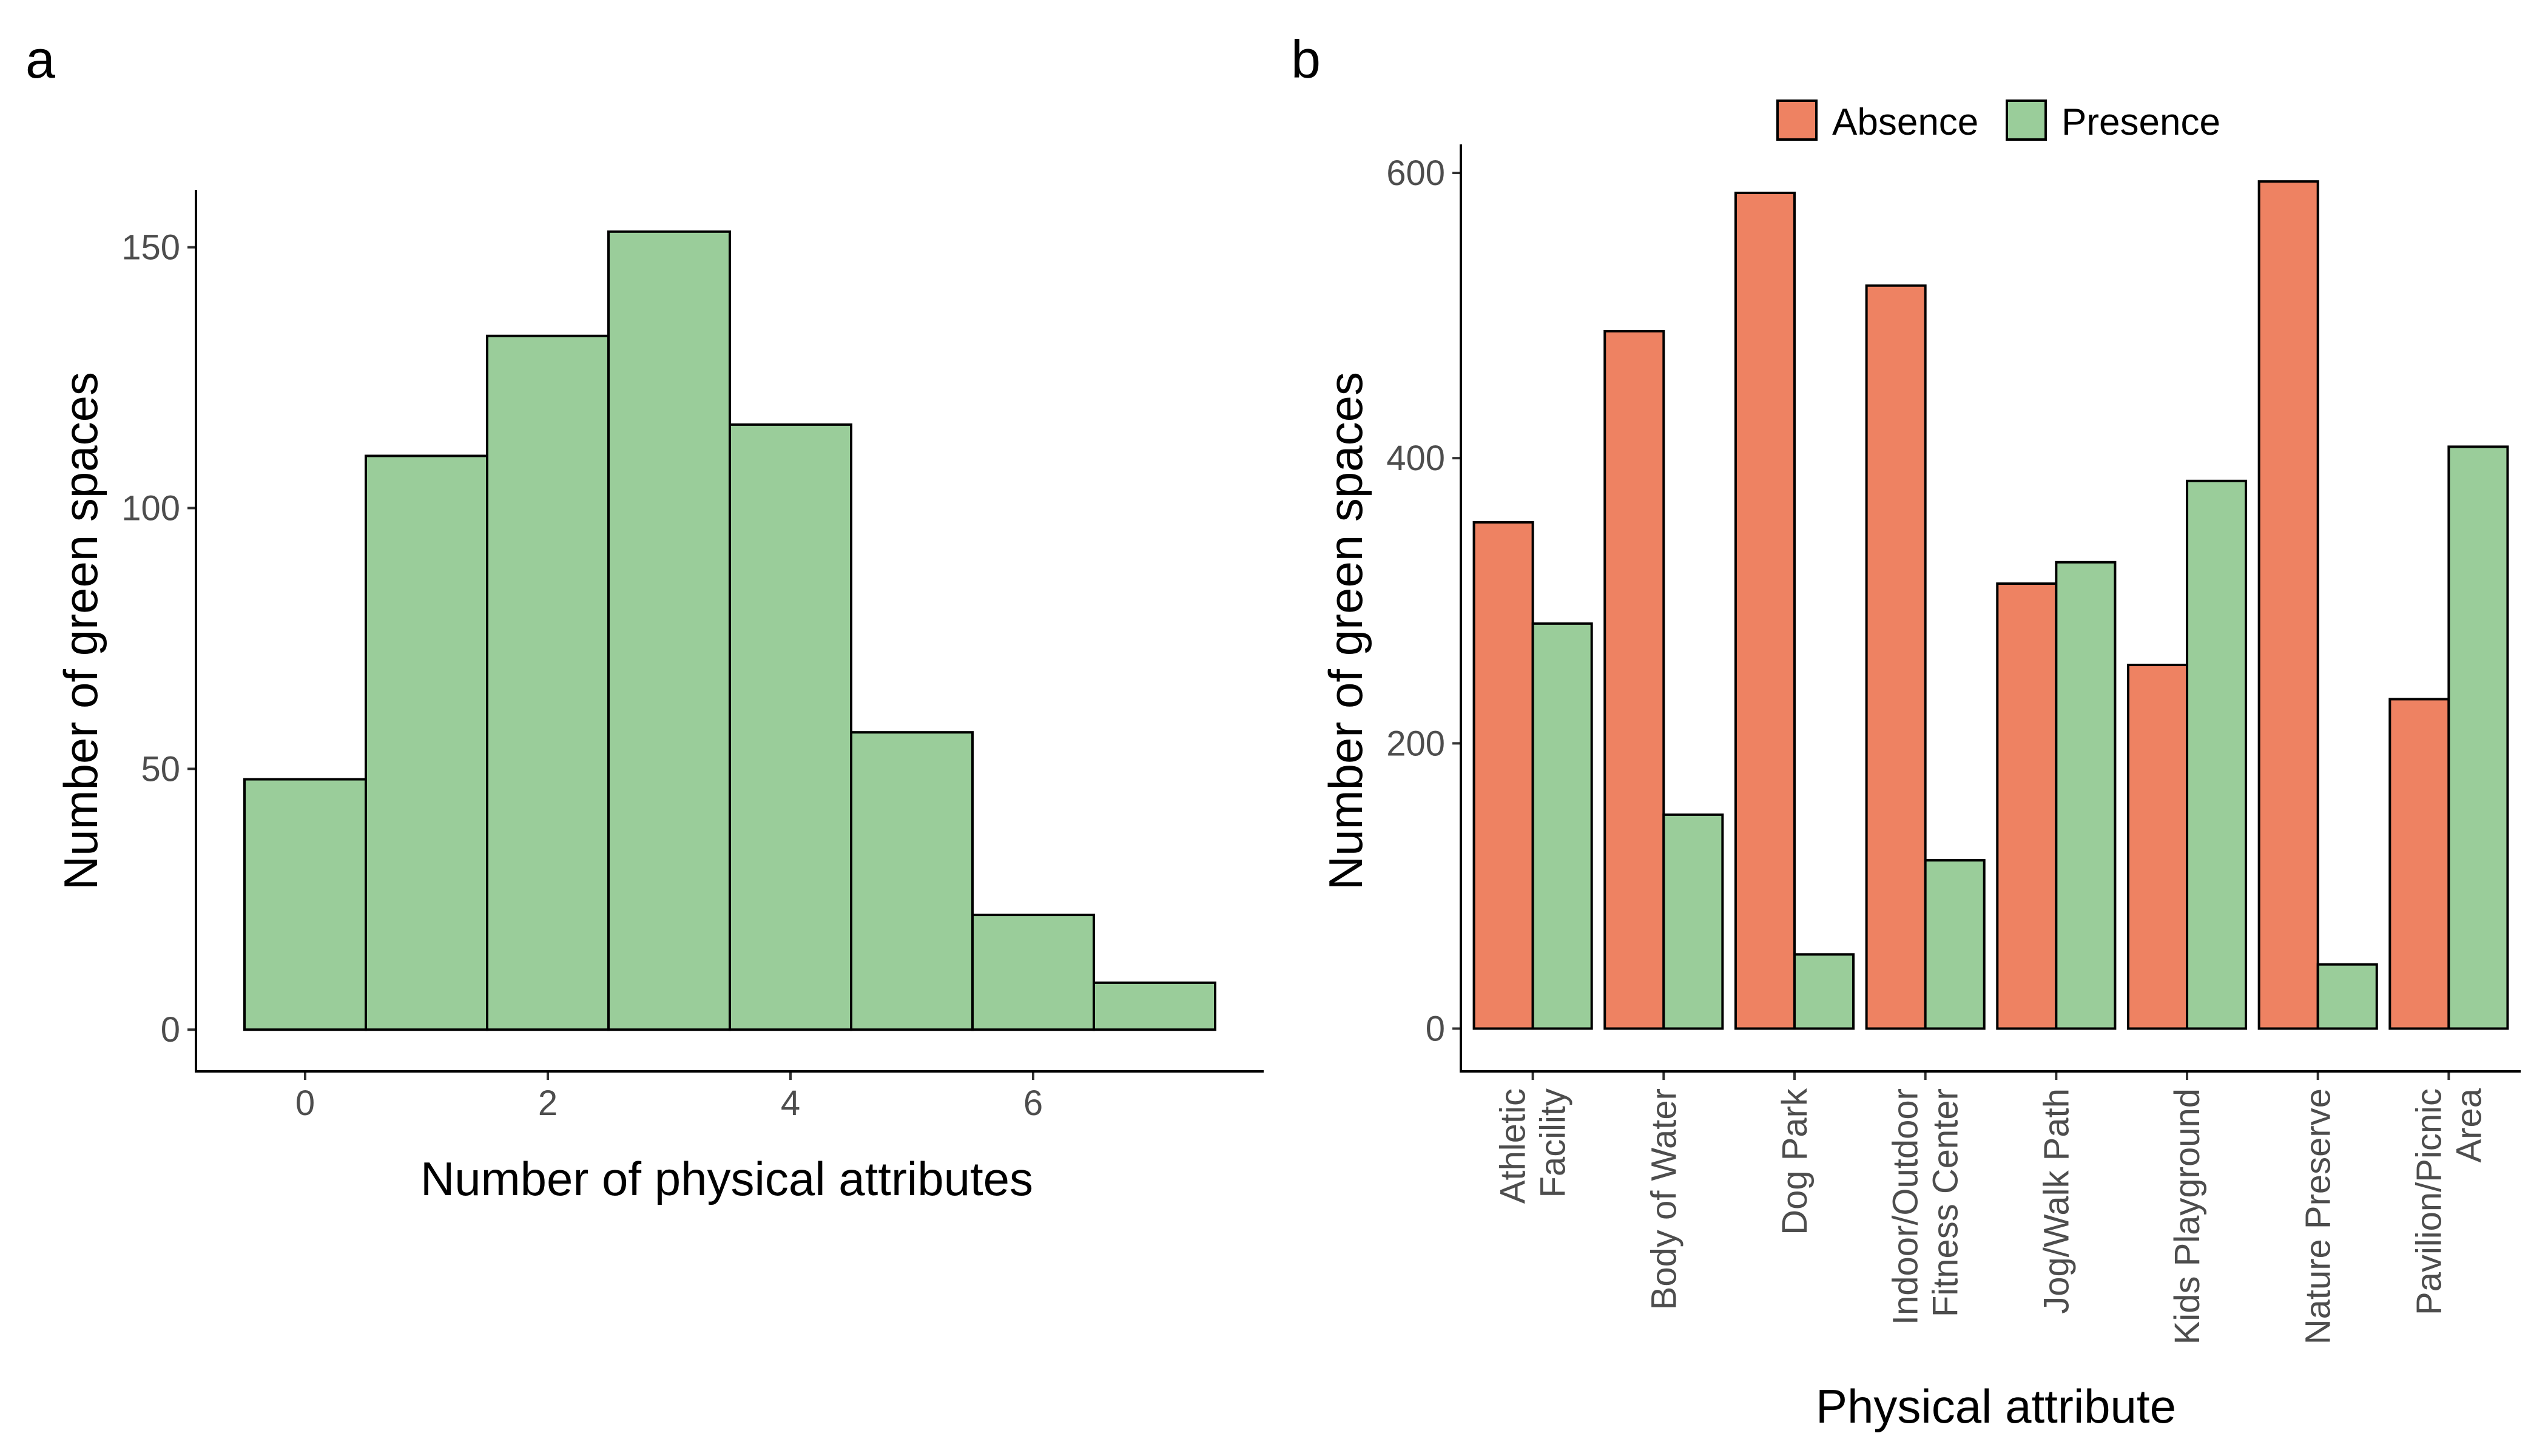 The width and height of the screenshot is (2548, 1456). Describe the element at coordinates (1345, 631) in the screenshot. I see `panel-b-y-axis-title: Number of green spaces` at that location.